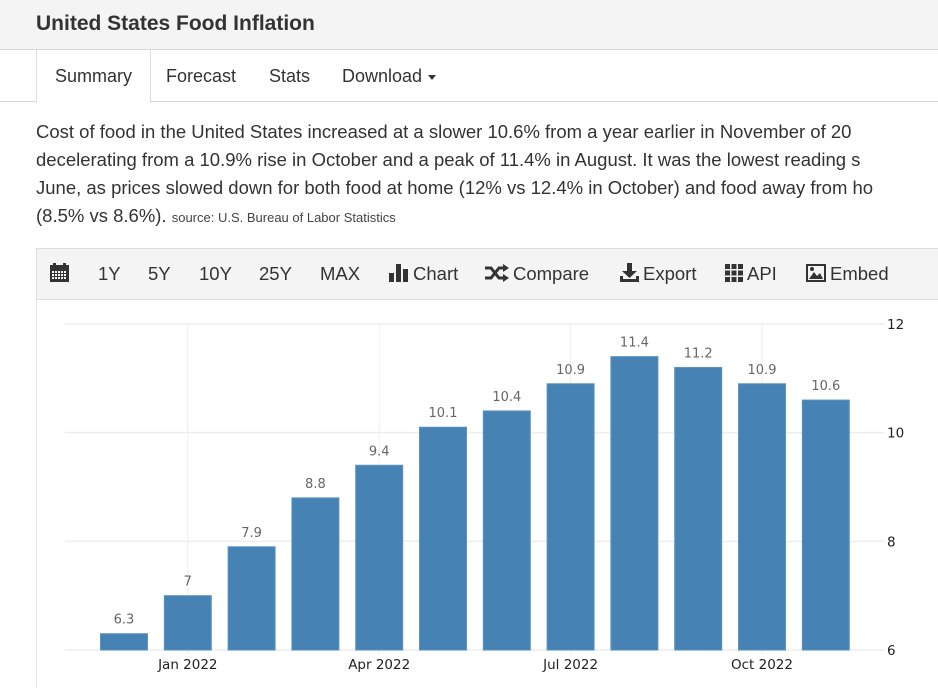 This screenshot has width=938, height=688. What do you see at coordinates (382, 76) in the screenshot?
I see `tab-label: Download` at bounding box center [382, 76].